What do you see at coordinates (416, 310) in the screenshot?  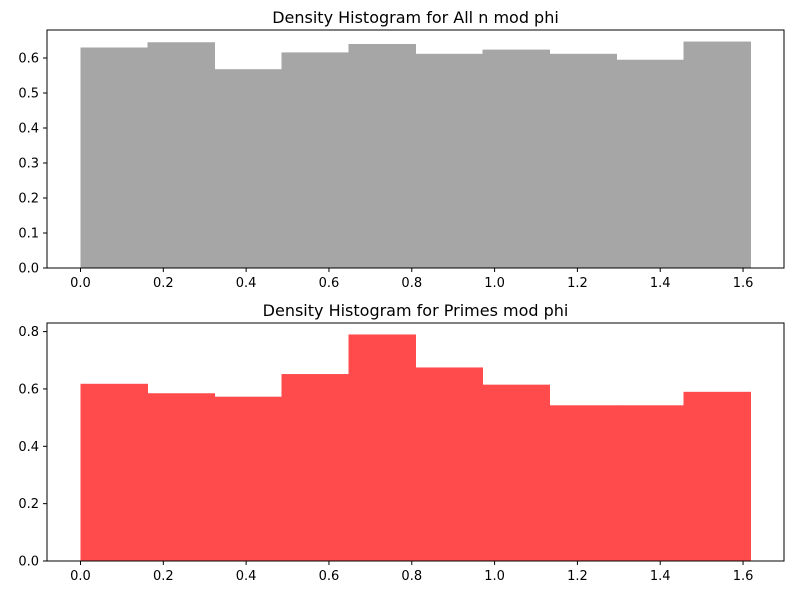 I see `bottom-chart-title: Density Histogram for Primes mod phi` at bounding box center [416, 310].